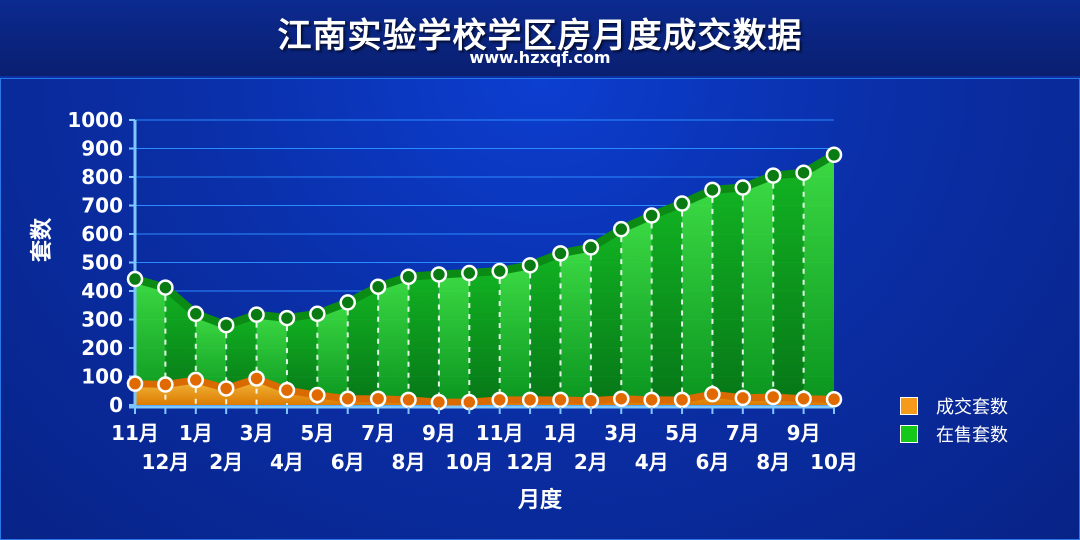  What do you see at coordinates (540, 57) in the screenshot?
I see `chart-subtitle: www.hzxqf.com` at bounding box center [540, 57].